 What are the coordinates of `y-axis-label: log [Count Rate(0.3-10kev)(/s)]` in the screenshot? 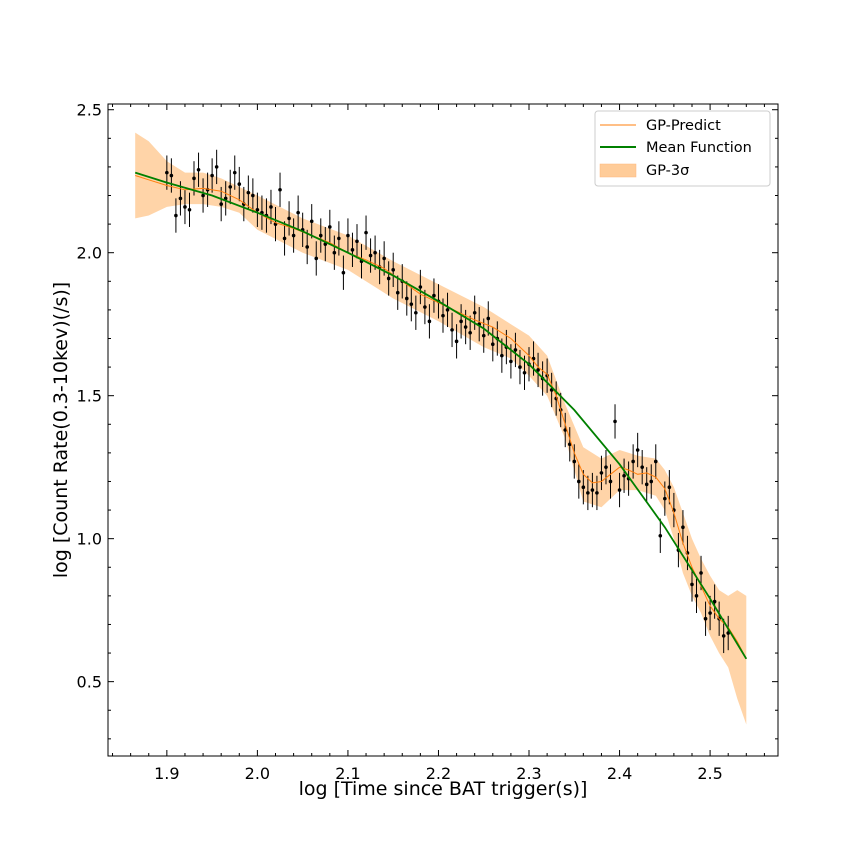 It's located at (61, 430).